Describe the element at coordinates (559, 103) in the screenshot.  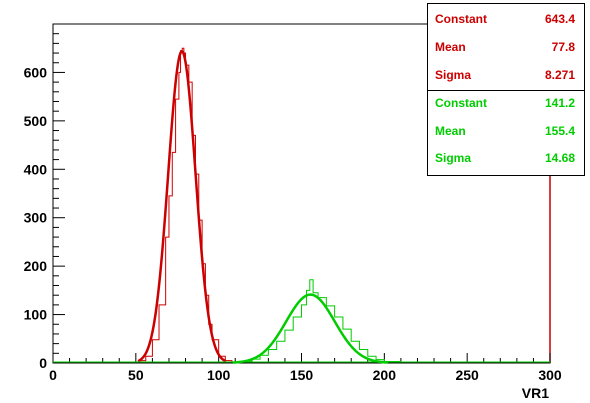
I see `stats-value: 141.2` at that location.